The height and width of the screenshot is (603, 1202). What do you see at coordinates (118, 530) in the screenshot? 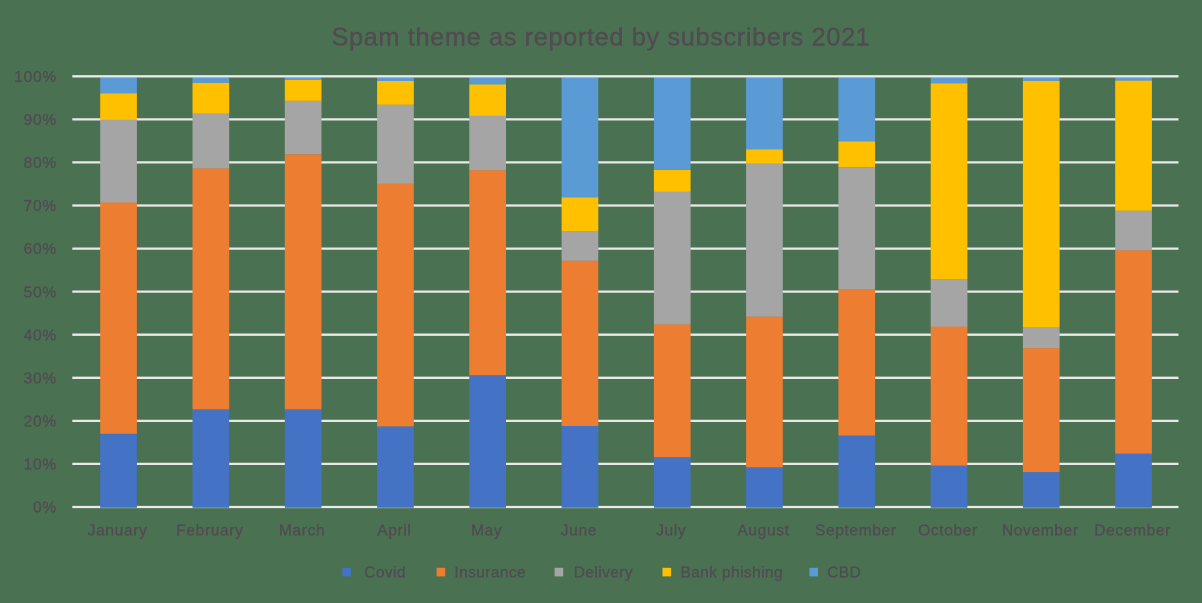
I see `svg-text: January` at bounding box center [118, 530].